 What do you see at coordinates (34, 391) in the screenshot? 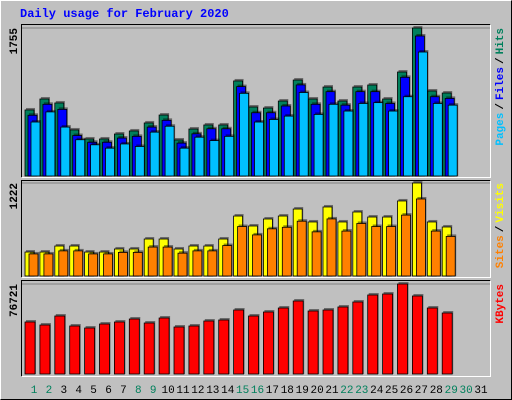
I see `x-tick-label: 1` at bounding box center [34, 391].